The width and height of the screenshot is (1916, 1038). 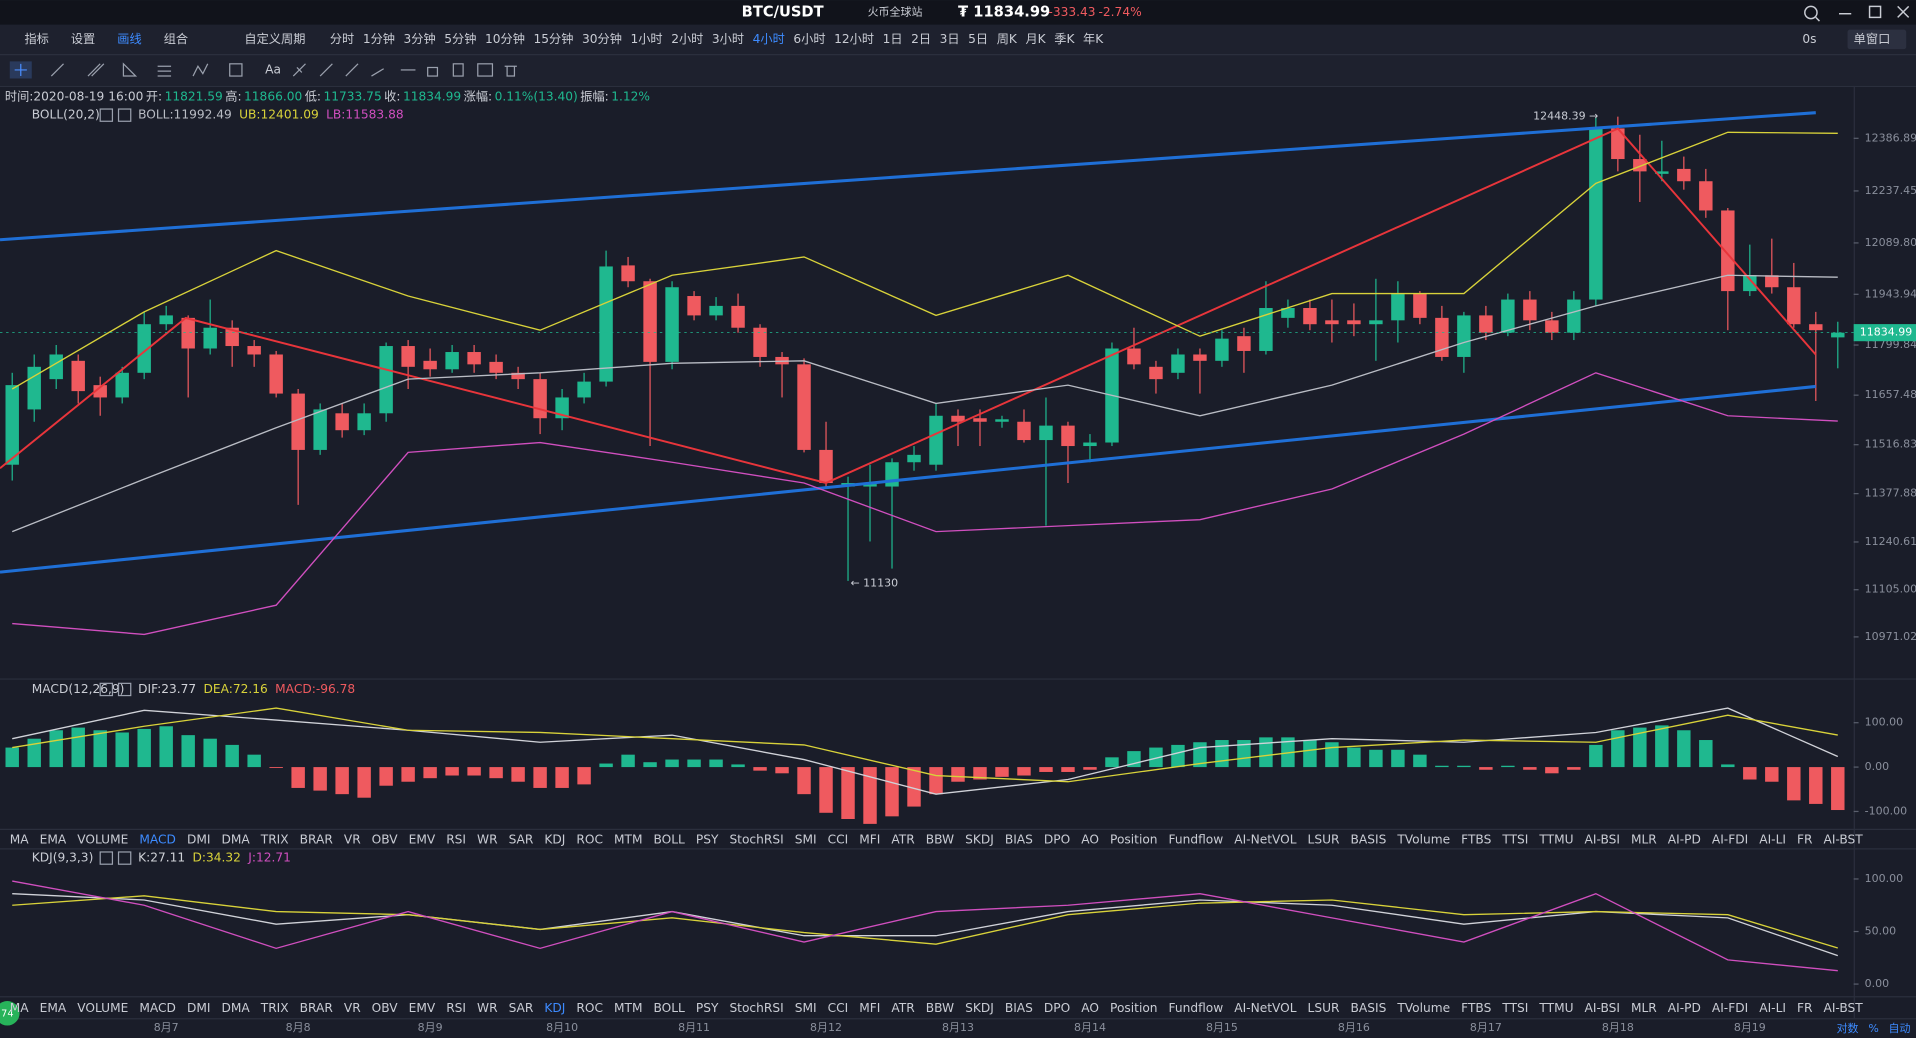 What do you see at coordinates (854, 39) in the screenshot?
I see `period-button: 12小时` at bounding box center [854, 39].